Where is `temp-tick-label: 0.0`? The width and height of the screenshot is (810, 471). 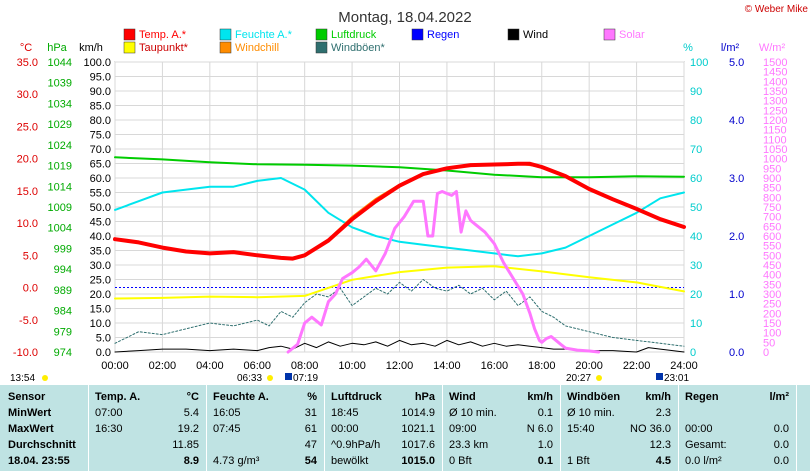
temp-tick-label: 0.0 is located at coordinates (30, 289).